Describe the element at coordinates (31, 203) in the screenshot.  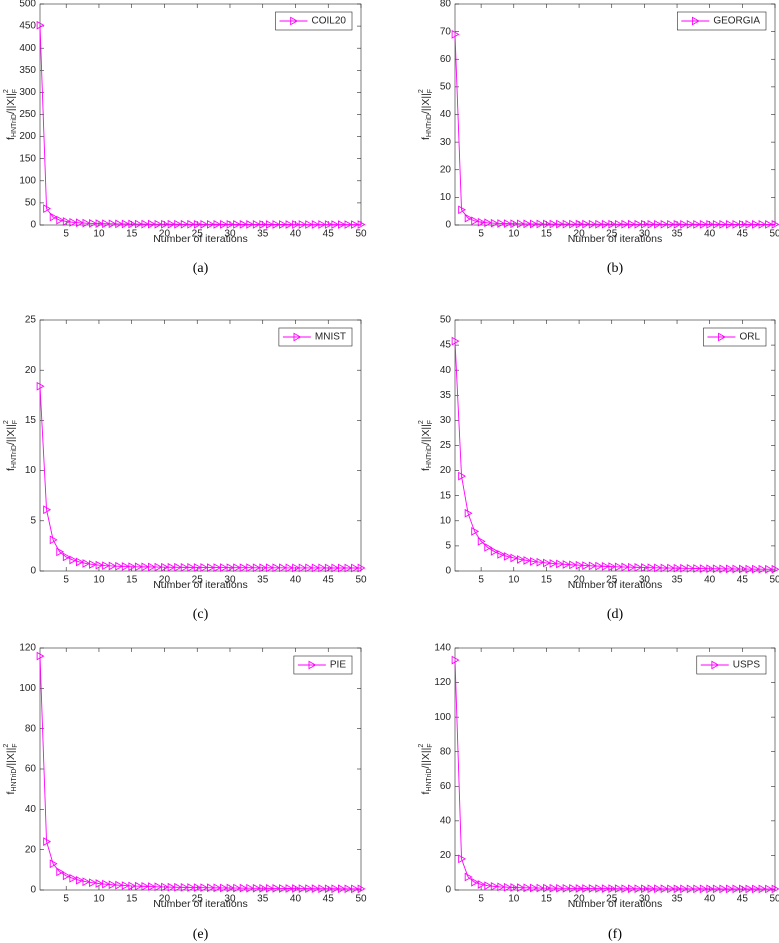
I see `y-tick-label: 50` at that location.